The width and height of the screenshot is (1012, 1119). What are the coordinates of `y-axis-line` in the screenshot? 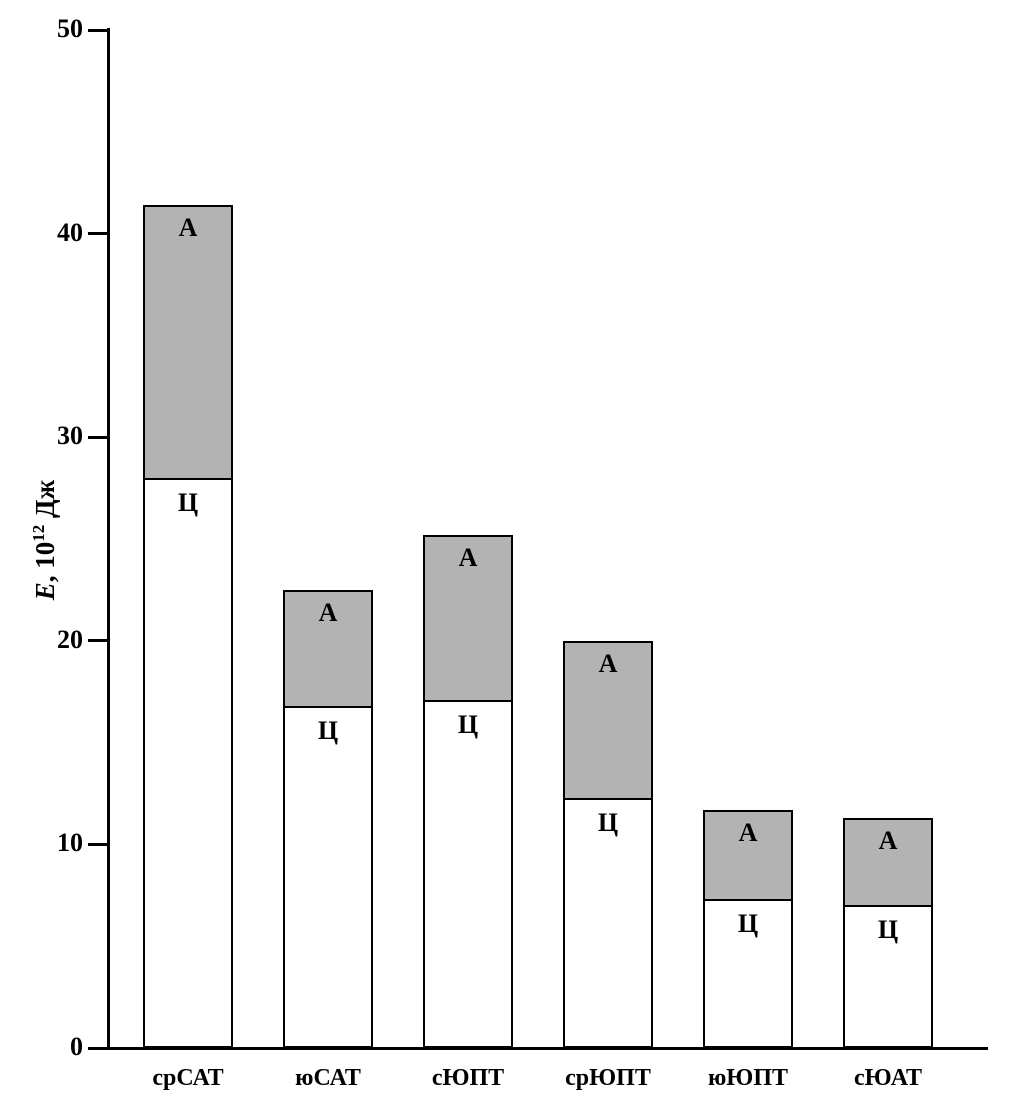 It's located at (108, 539).